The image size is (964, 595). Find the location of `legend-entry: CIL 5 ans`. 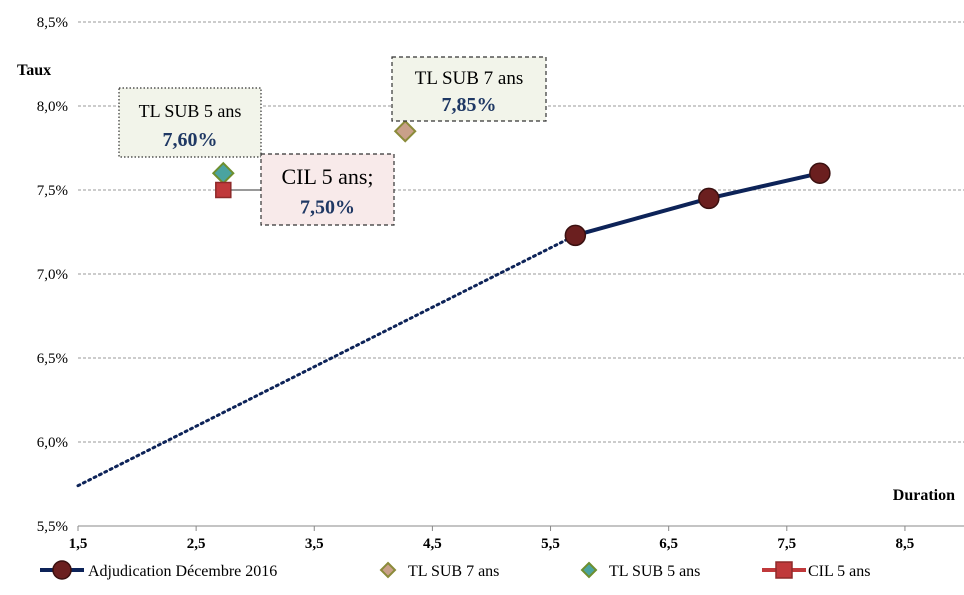

legend-entry: CIL 5 ans is located at coordinates (816, 570).